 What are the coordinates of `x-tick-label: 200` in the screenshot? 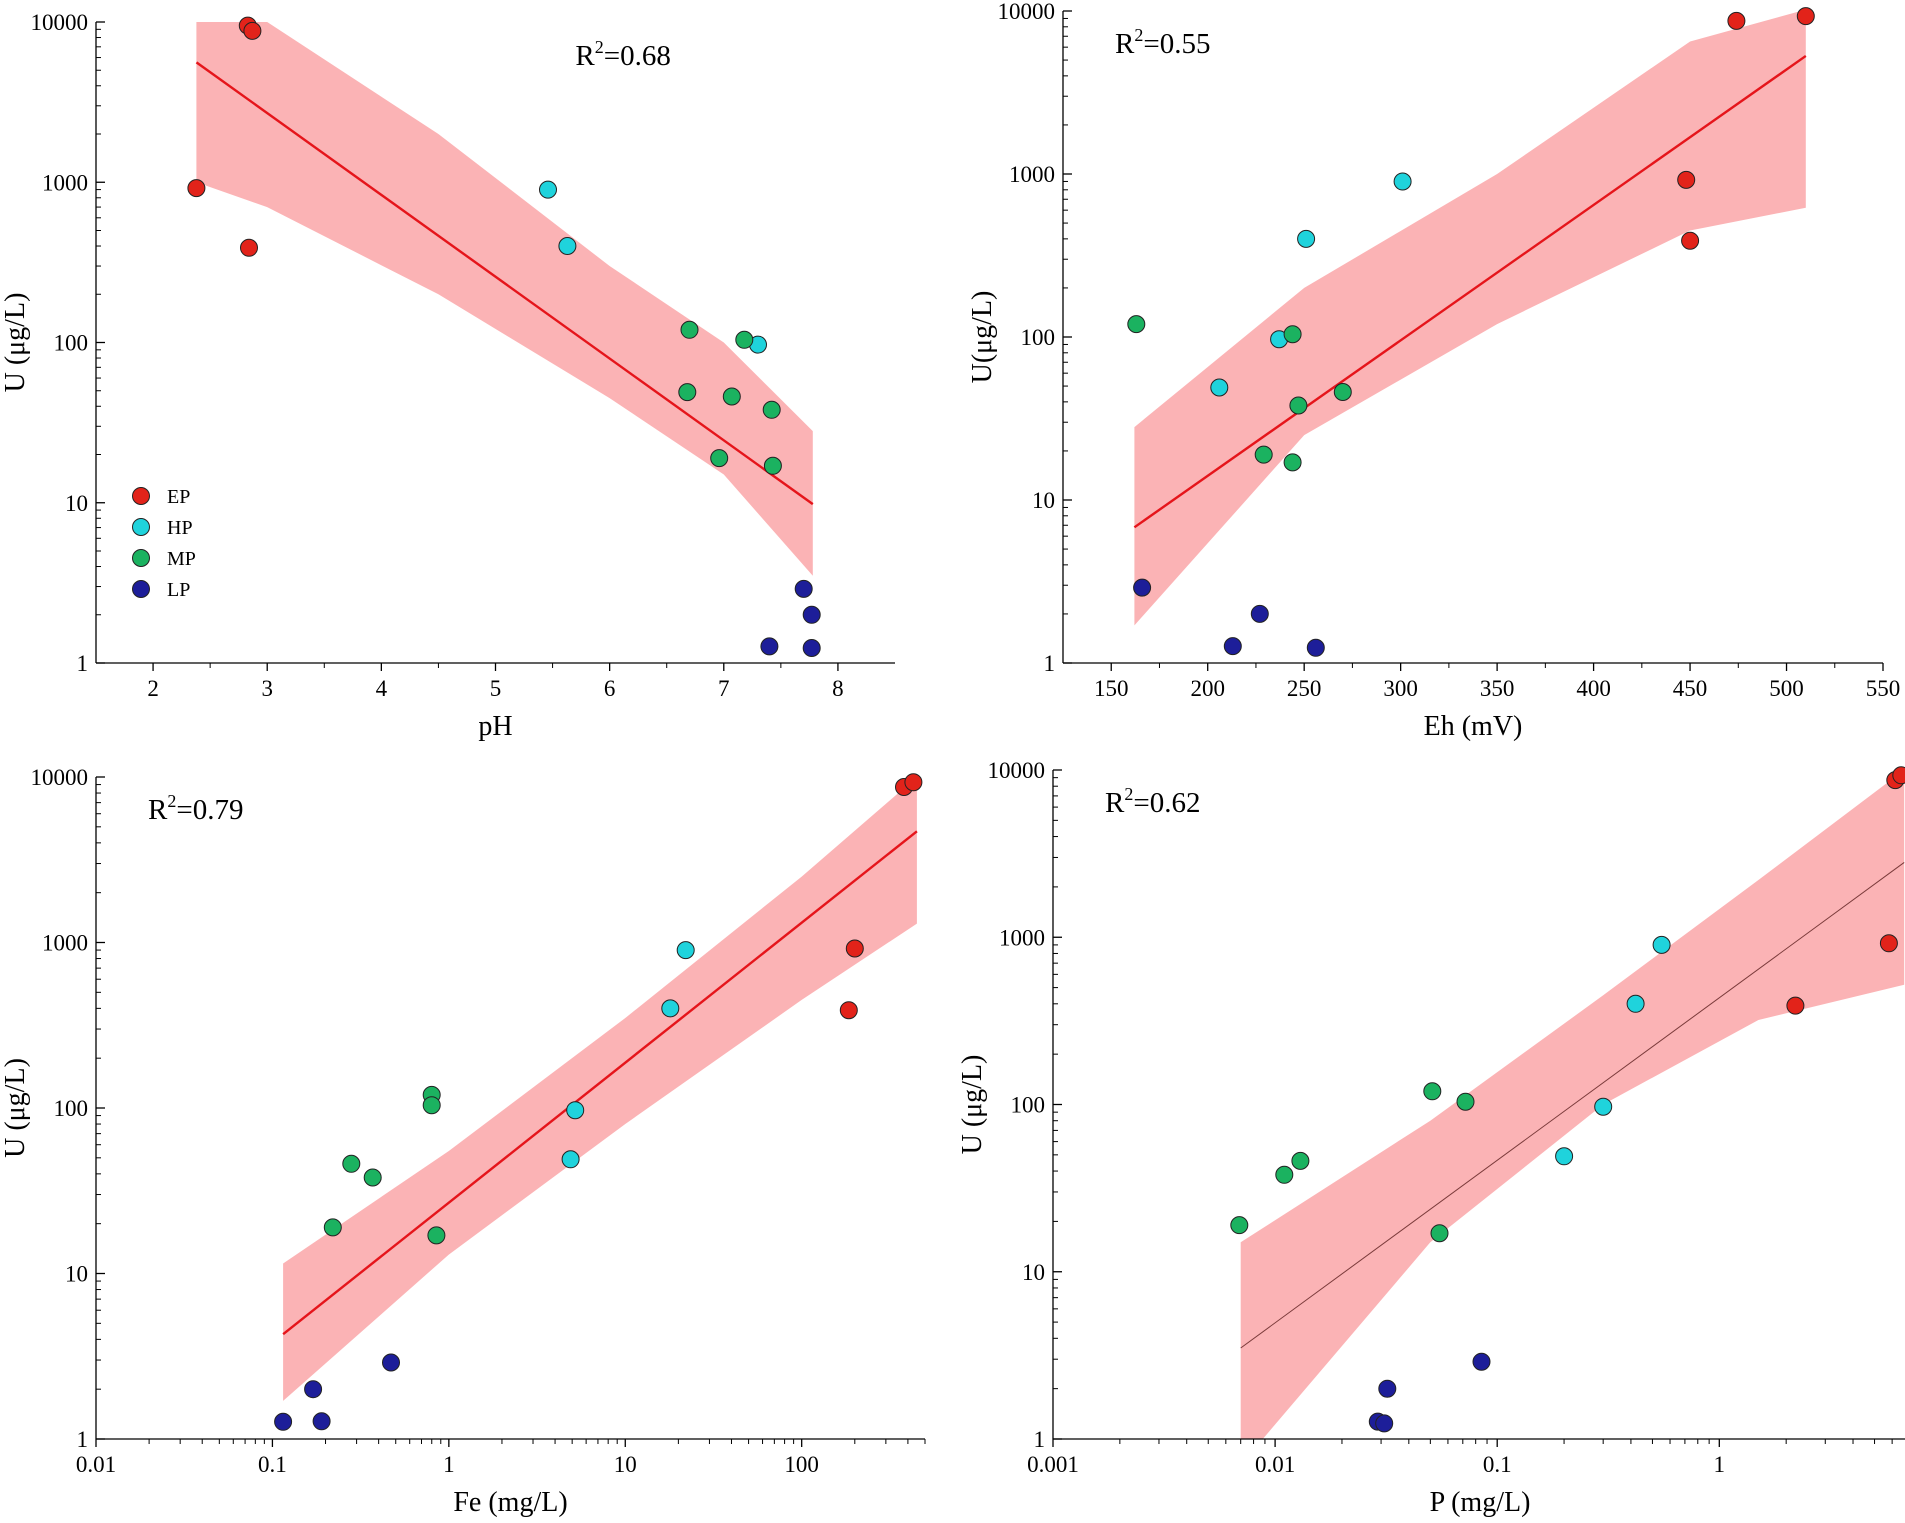 It's located at (1207, 688).